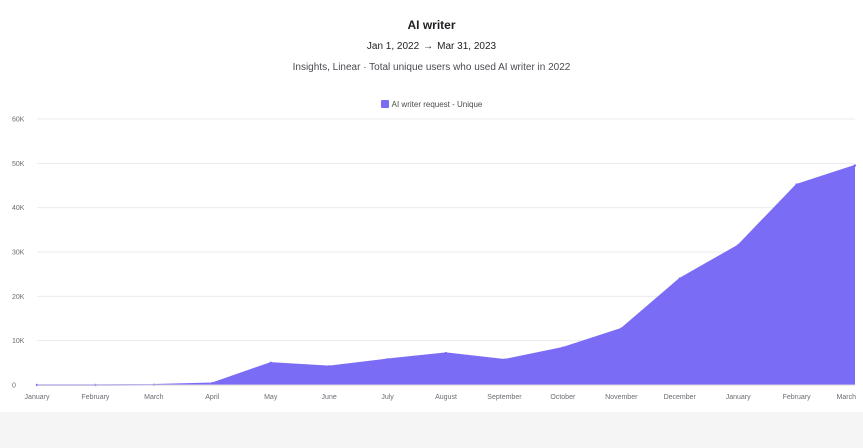 The image size is (863, 448). I want to click on date-range: Jan 1, 2022 → Mar 31, 2023, so click(431, 46).